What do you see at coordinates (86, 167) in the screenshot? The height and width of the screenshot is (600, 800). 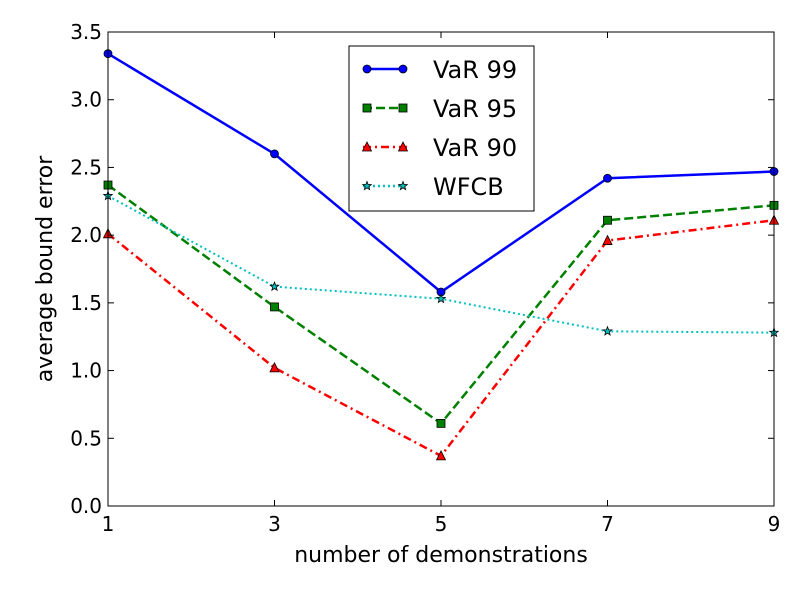 I see `y-tick-label: 2.5` at bounding box center [86, 167].